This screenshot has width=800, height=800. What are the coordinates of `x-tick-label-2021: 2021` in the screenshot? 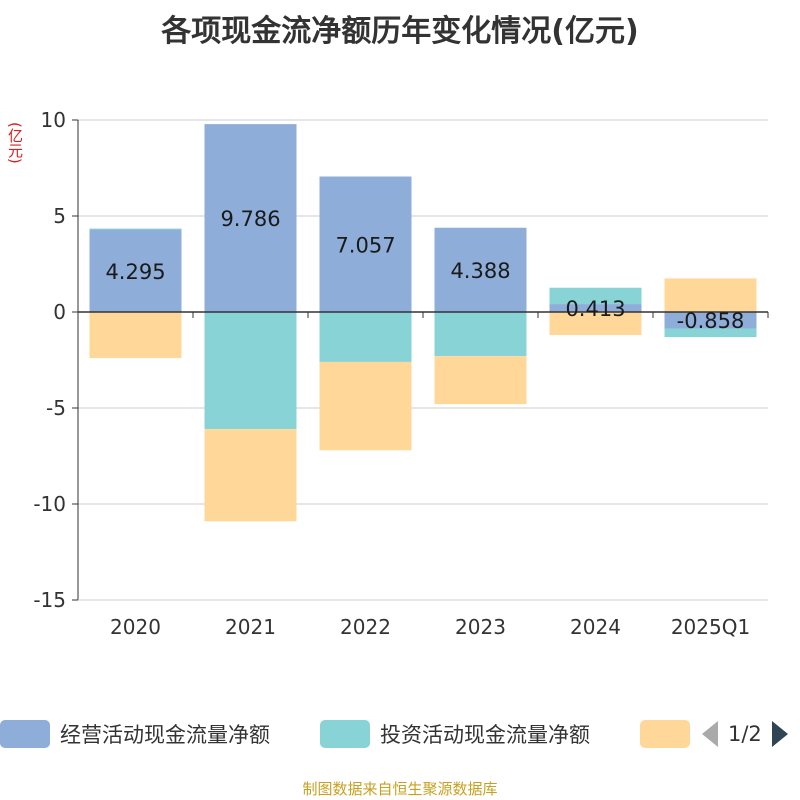 It's located at (250, 627).